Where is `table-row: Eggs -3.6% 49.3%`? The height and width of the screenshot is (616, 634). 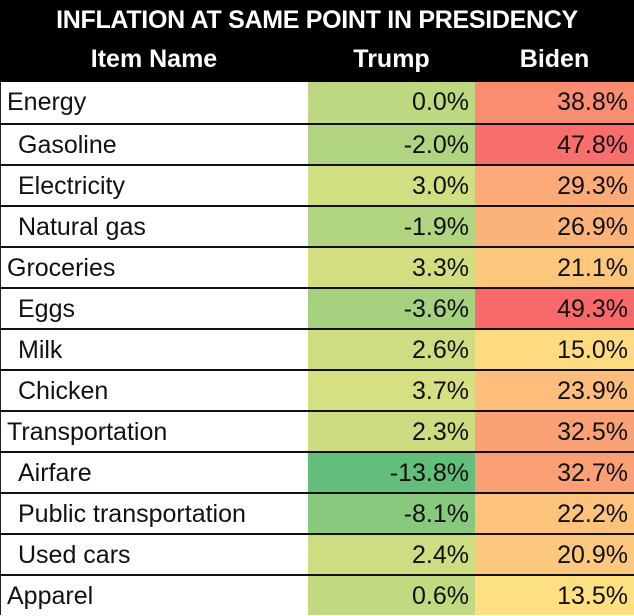
table-row: Eggs -3.6% 49.3% is located at coordinates (317, 307).